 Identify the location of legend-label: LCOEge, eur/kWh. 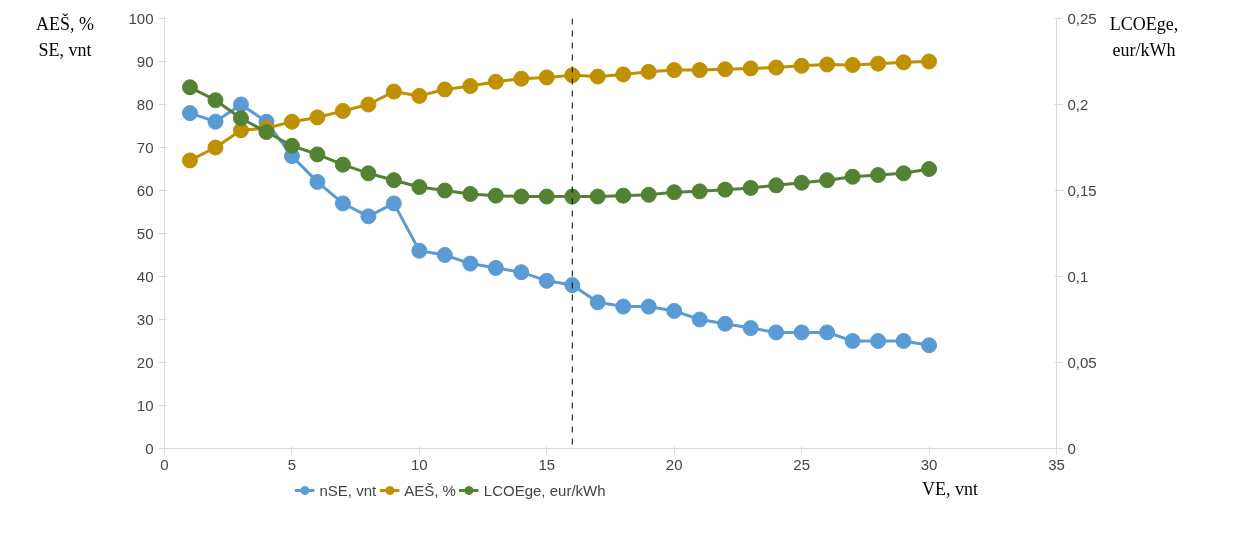
(544, 490).